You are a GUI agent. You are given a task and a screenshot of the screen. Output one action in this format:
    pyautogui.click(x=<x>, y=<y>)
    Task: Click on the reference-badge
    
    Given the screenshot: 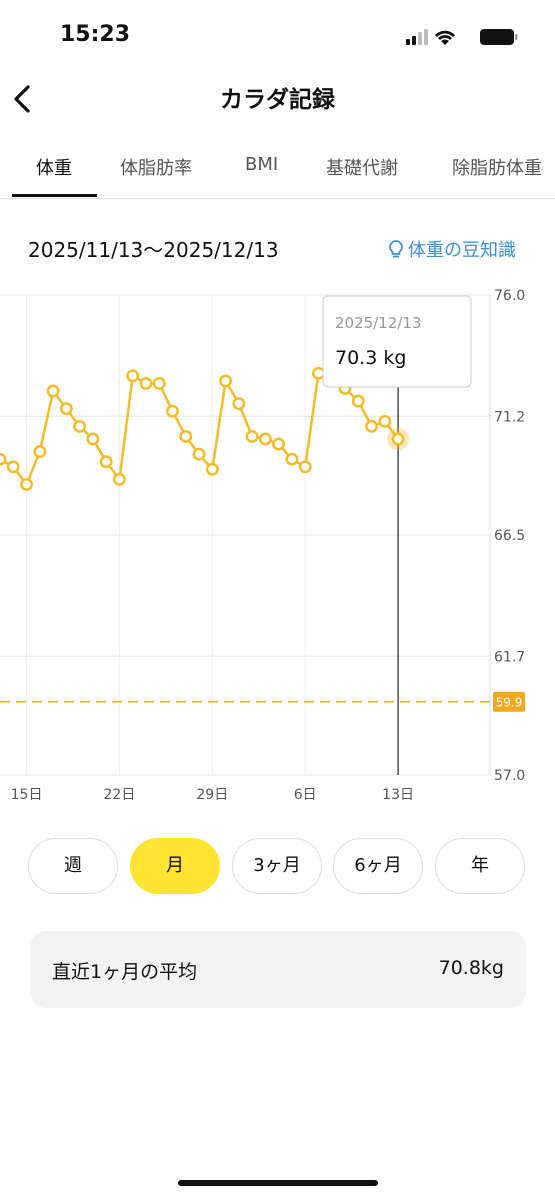 What is the action you would take?
    pyautogui.click(x=509, y=701)
    